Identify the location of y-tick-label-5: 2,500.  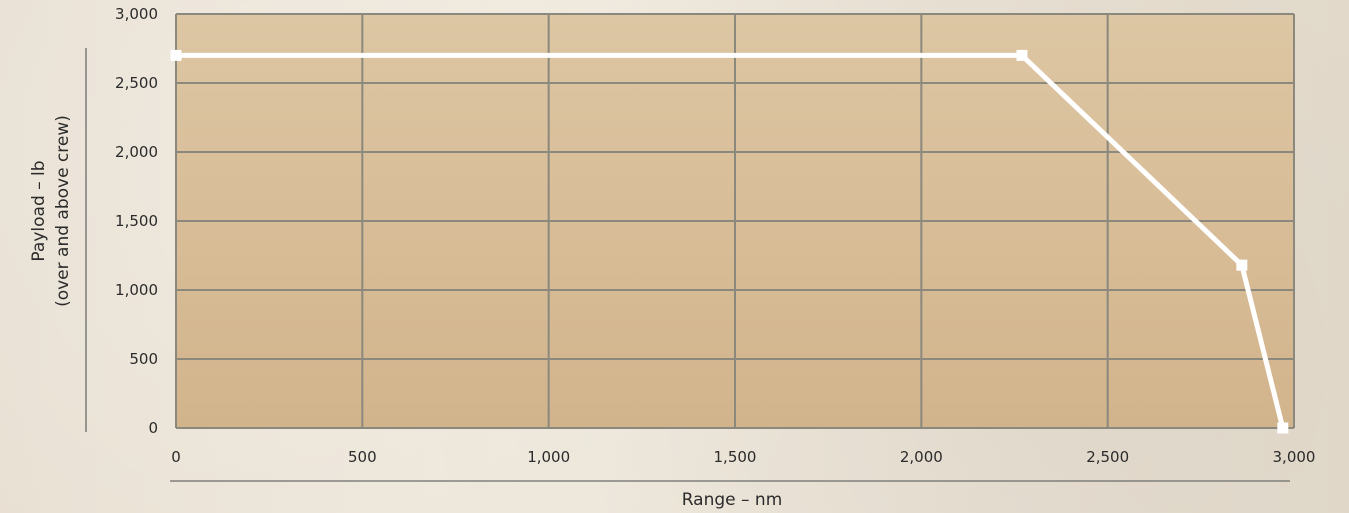
(136, 83).